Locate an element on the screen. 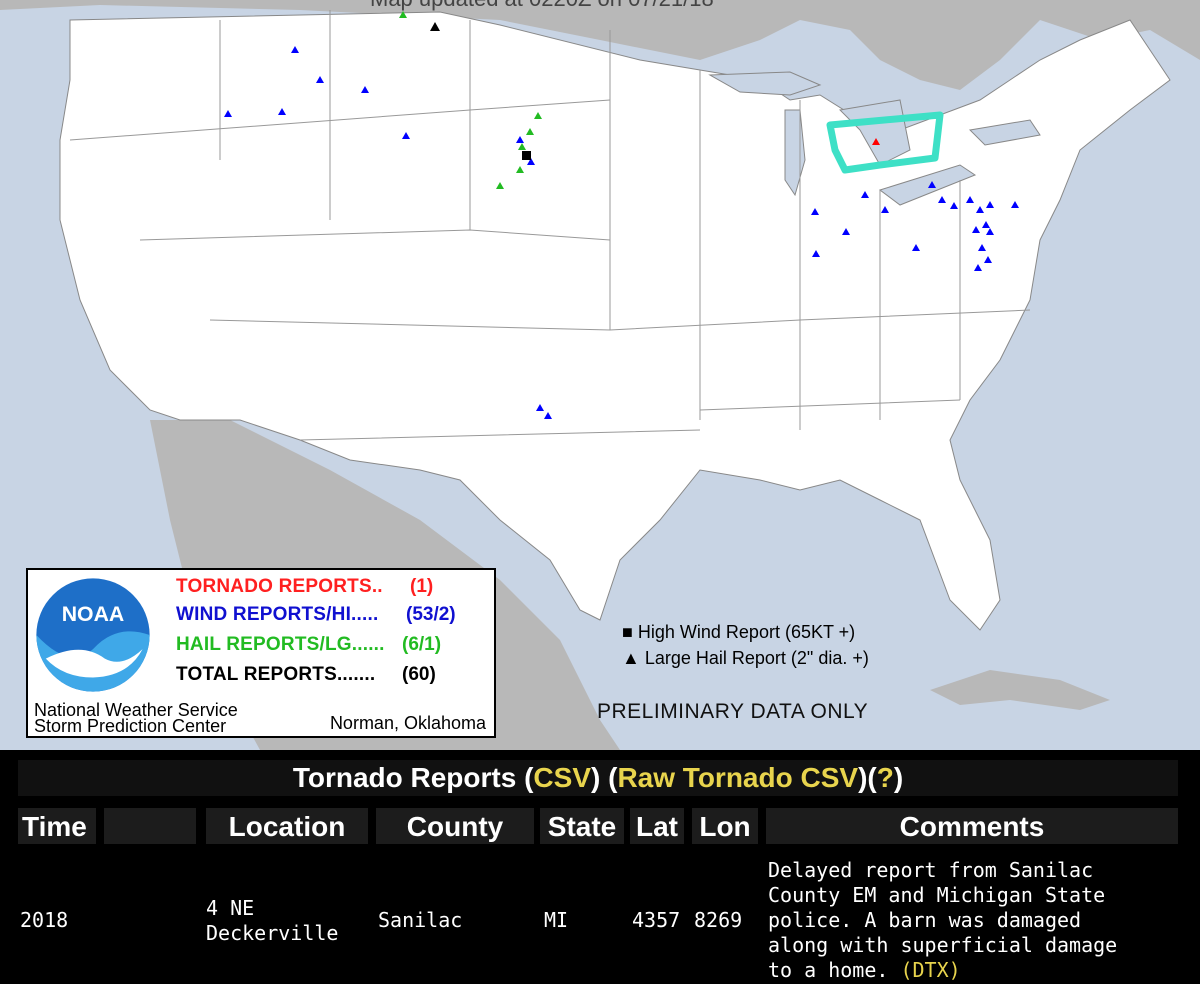  help-link: ? is located at coordinates (885, 777).